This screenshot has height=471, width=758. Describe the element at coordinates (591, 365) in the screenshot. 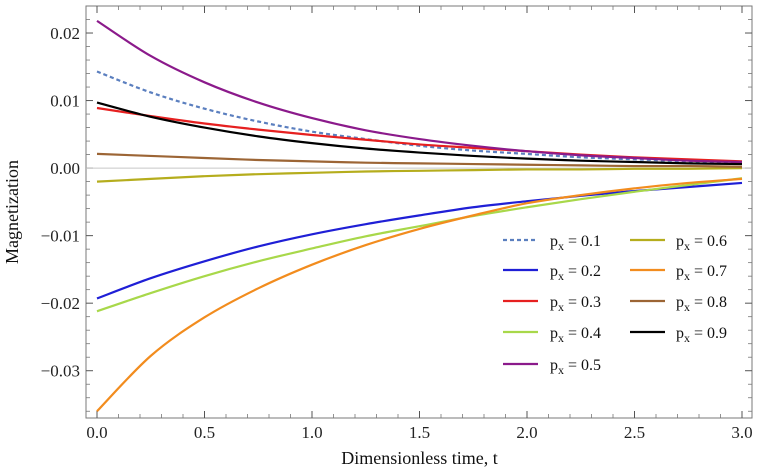

I see `legend-value: 0.5` at that location.